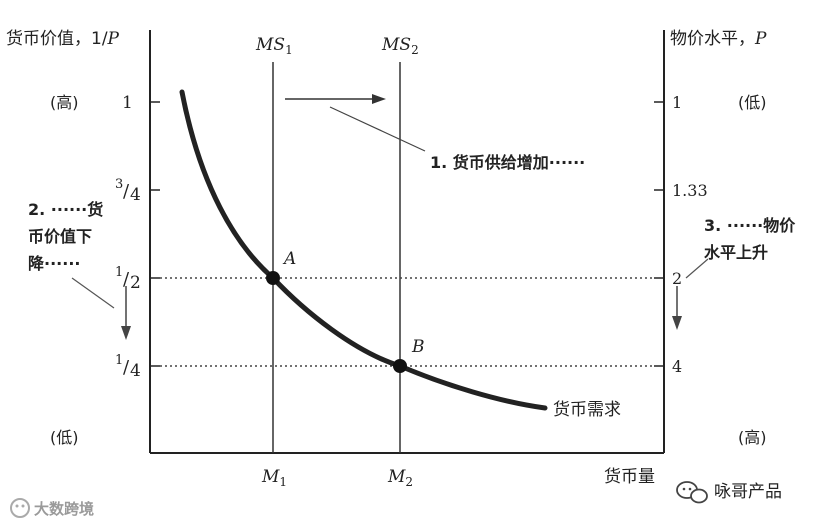 The width and height of the screenshot is (818, 524). Describe the element at coordinates (750, 225) in the screenshot. I see `annotation-3-line1: 3. ······物价` at that location.